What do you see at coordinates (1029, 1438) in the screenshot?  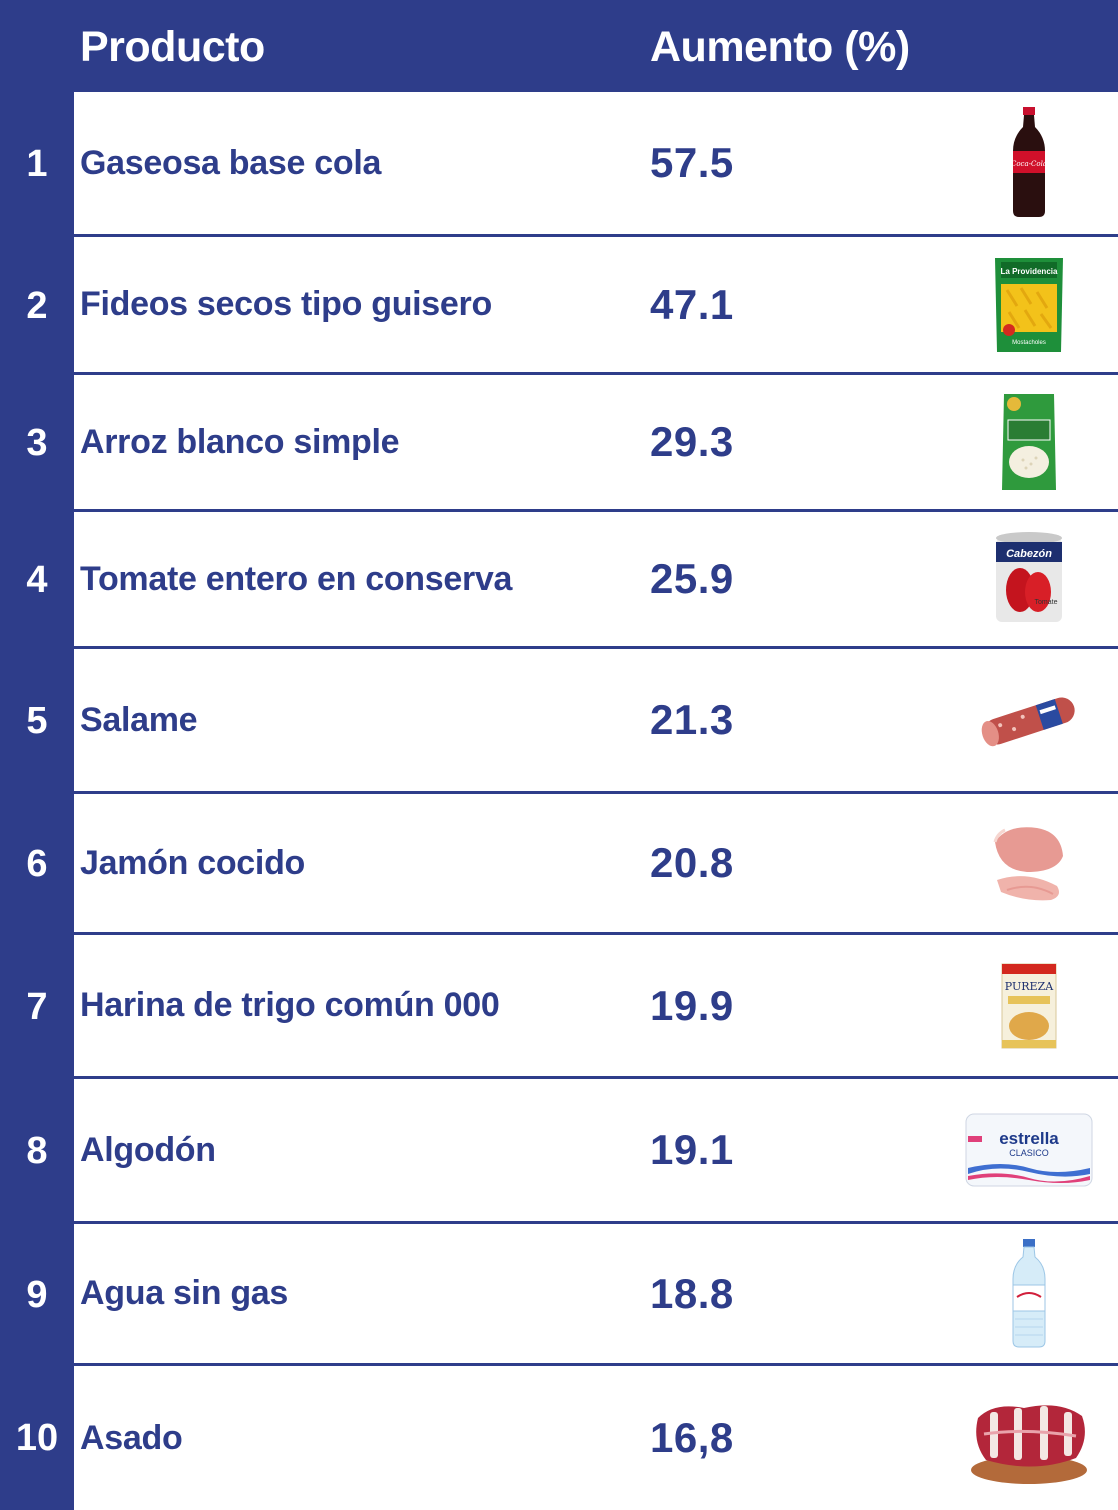 I see `beef-ribs-icon` at bounding box center [1029, 1438].